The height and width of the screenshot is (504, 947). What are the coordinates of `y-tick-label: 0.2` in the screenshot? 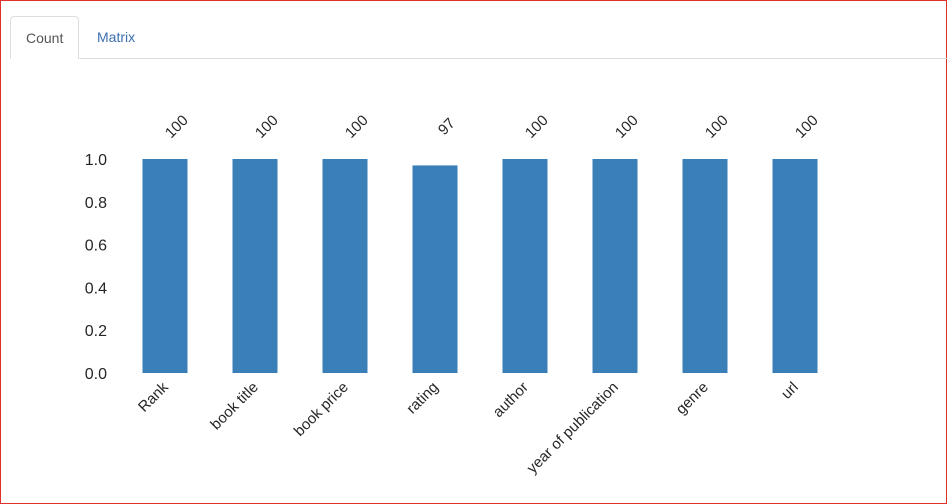 It's located at (96, 331).